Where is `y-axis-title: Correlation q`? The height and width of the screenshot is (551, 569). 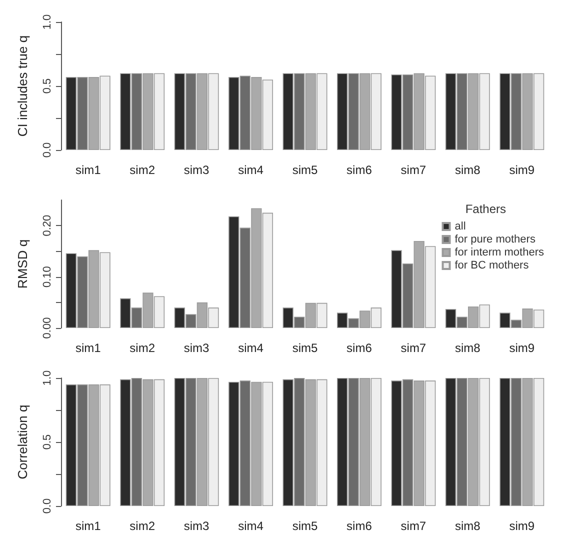 y-axis-title: Correlation q is located at coordinates (22, 442).